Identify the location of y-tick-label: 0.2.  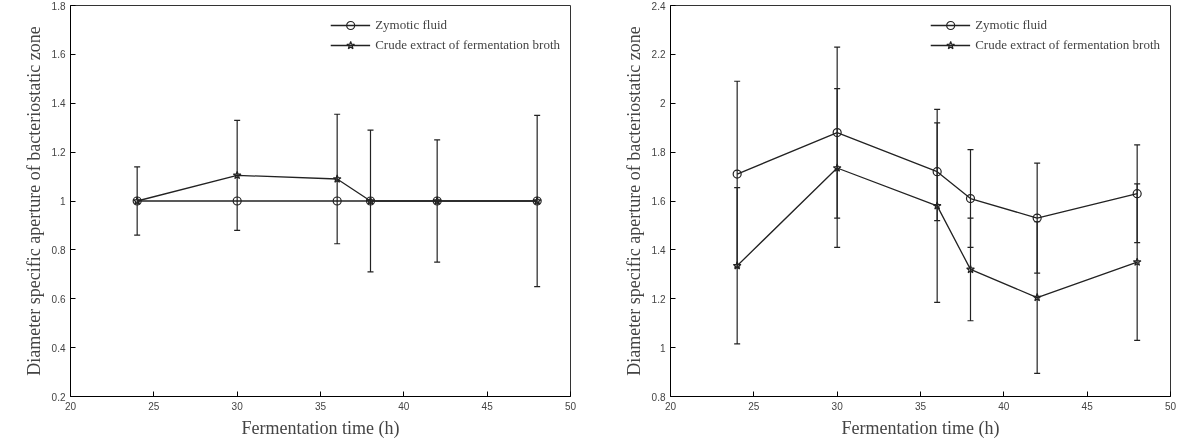
(58, 397).